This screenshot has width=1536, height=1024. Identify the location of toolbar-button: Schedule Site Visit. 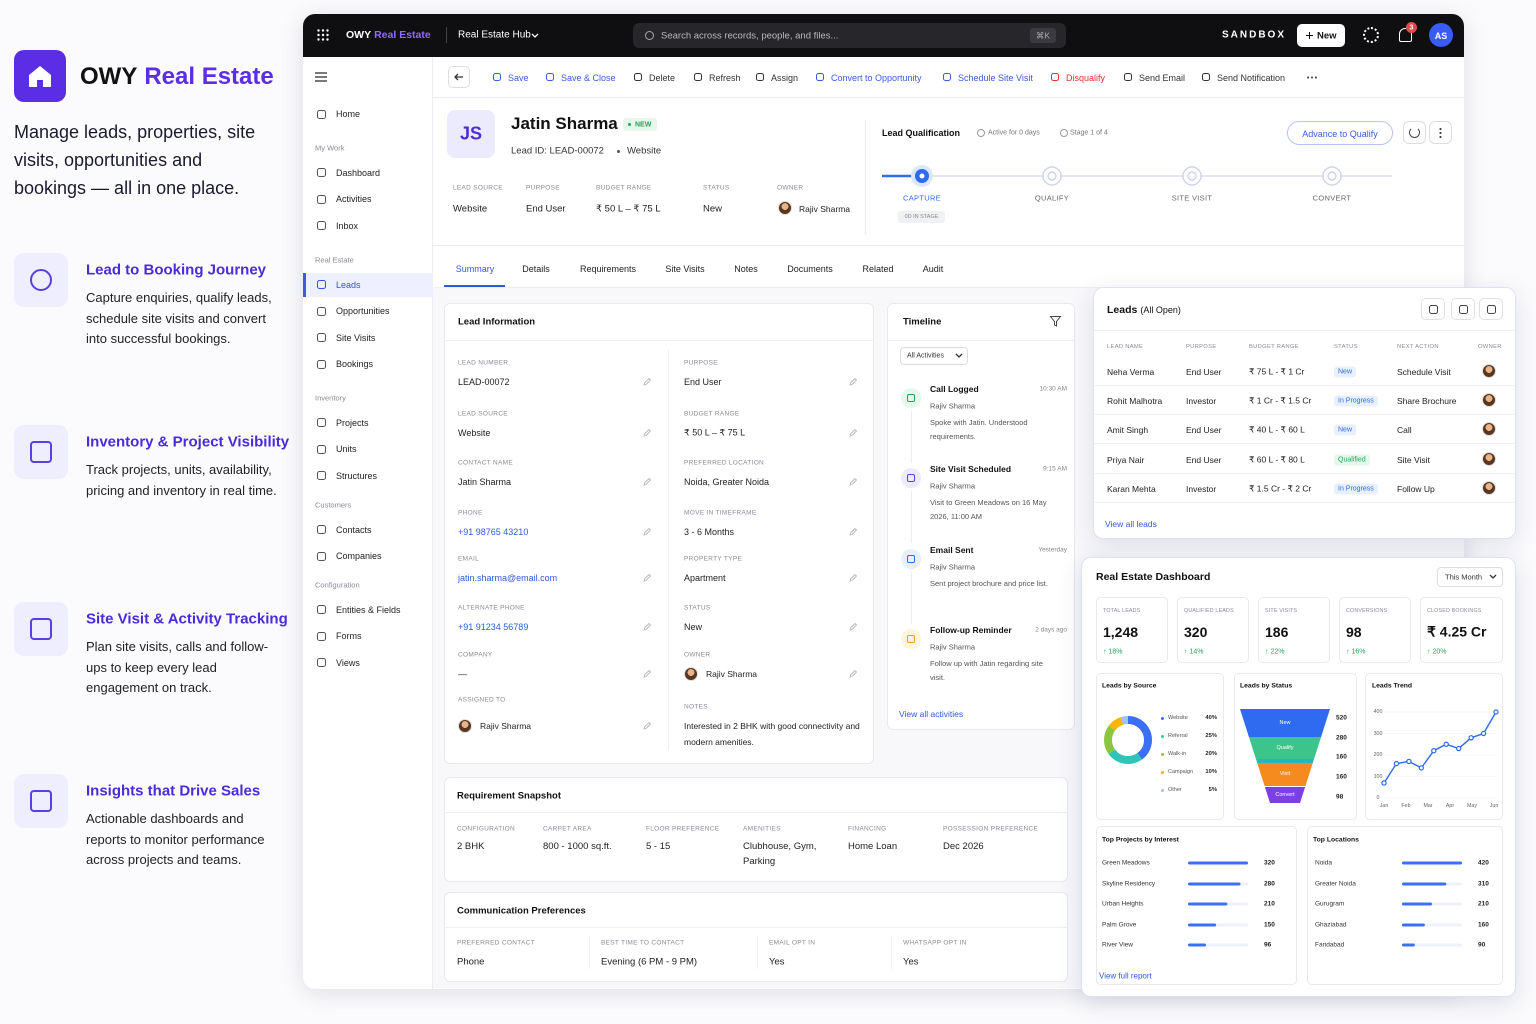
(995, 77).